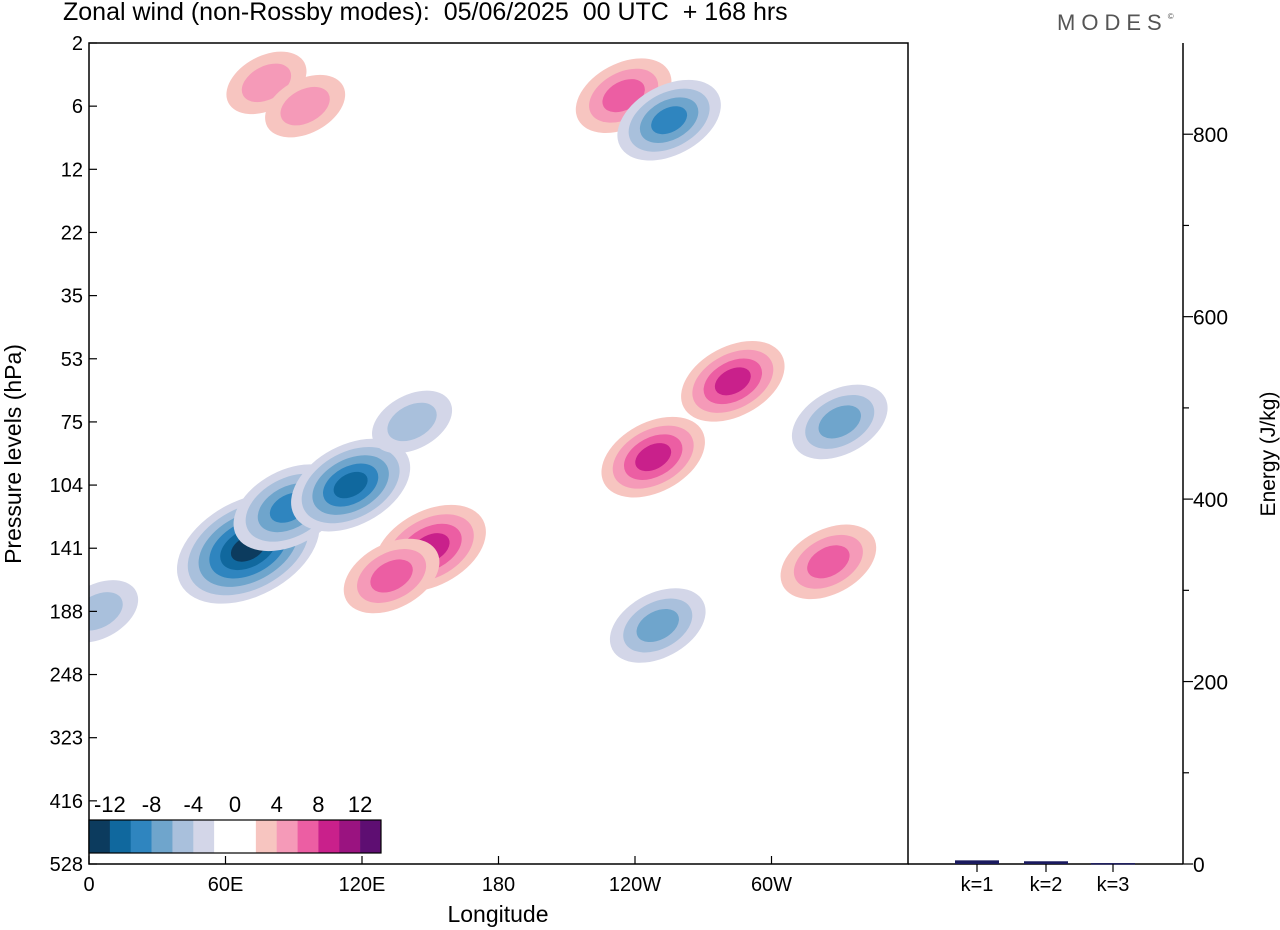 The height and width of the screenshot is (930, 1280). I want to click on y-tick-label: 528, so click(66, 865).